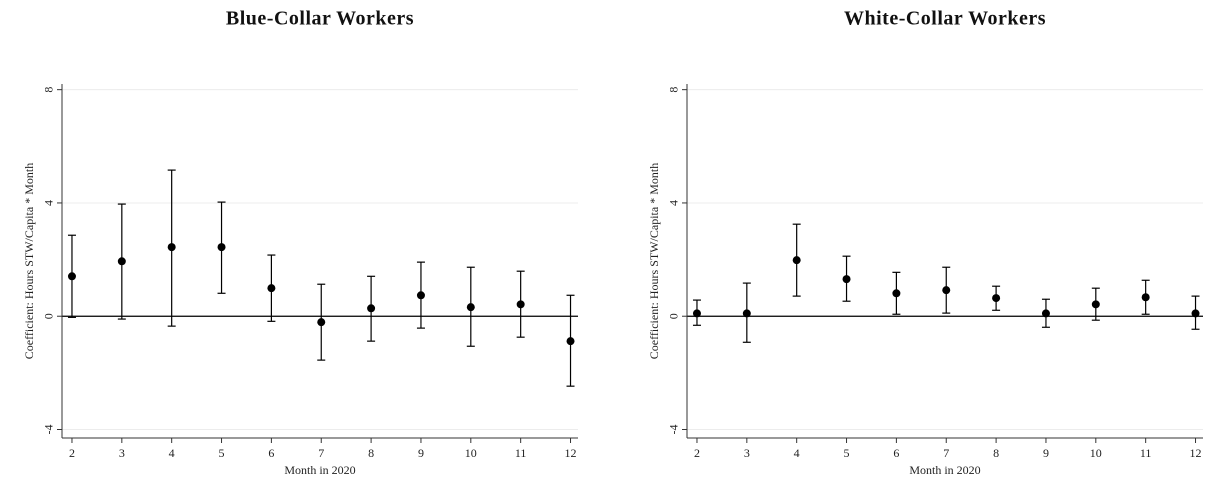 The width and height of the screenshot is (1208, 482). Describe the element at coordinates (320, 19) in the screenshot. I see `panel-title: Blue-Collar Workers` at that location.